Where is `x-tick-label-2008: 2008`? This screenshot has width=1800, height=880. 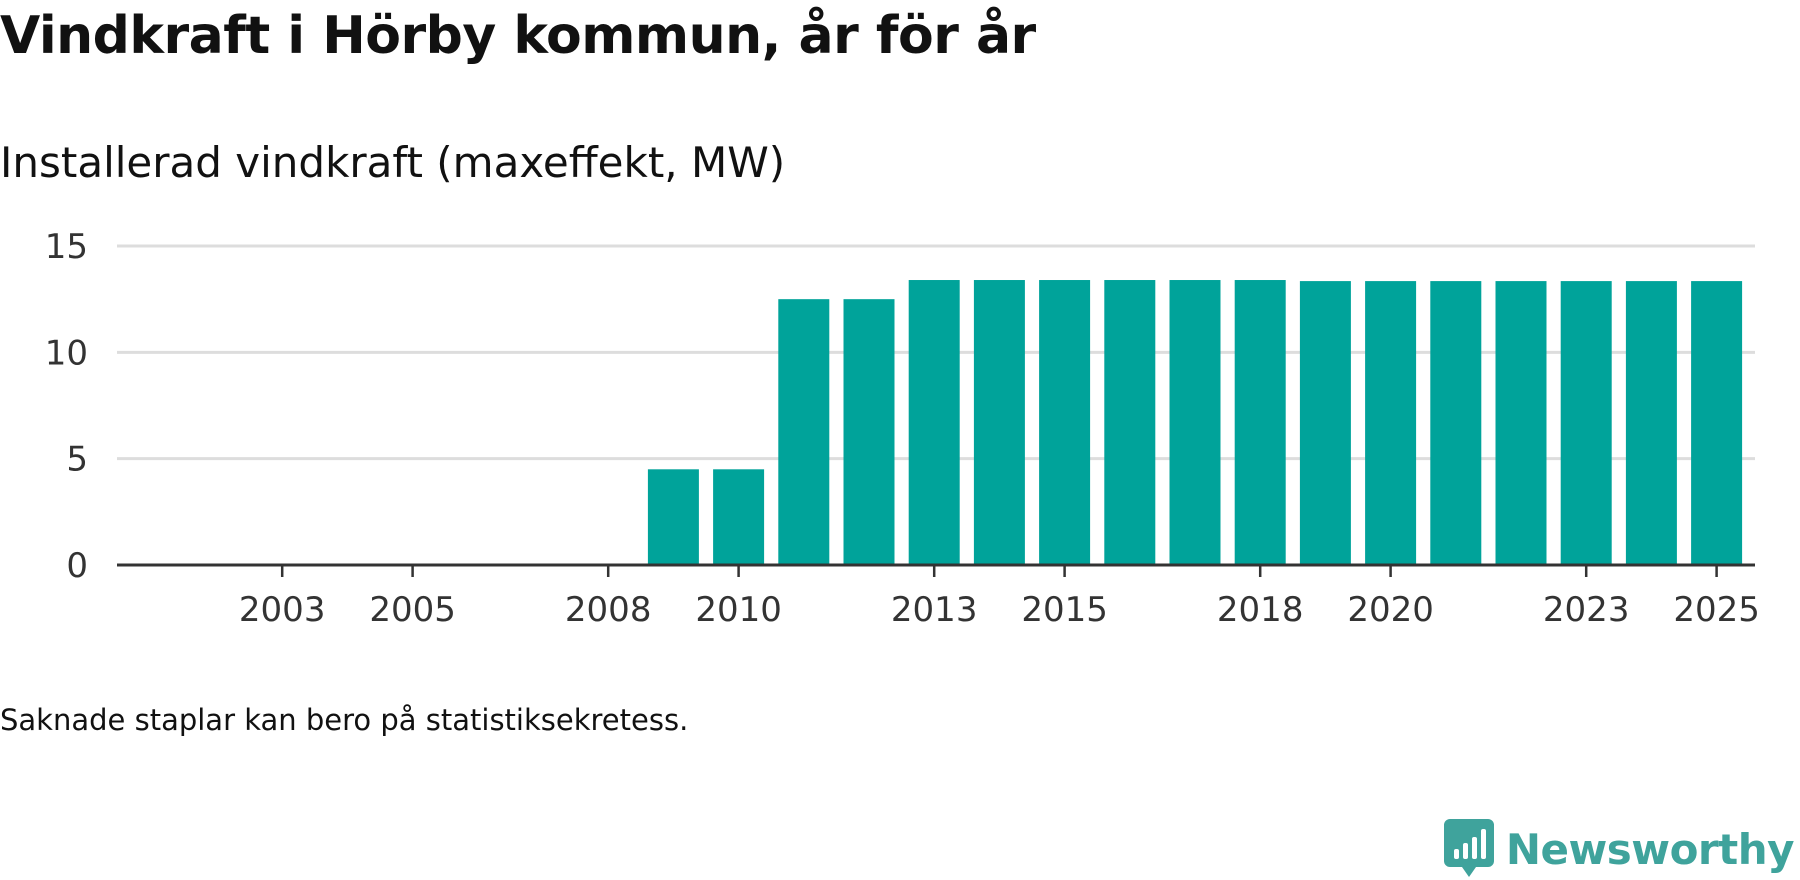 x-tick-label-2008: 2008 is located at coordinates (608, 610).